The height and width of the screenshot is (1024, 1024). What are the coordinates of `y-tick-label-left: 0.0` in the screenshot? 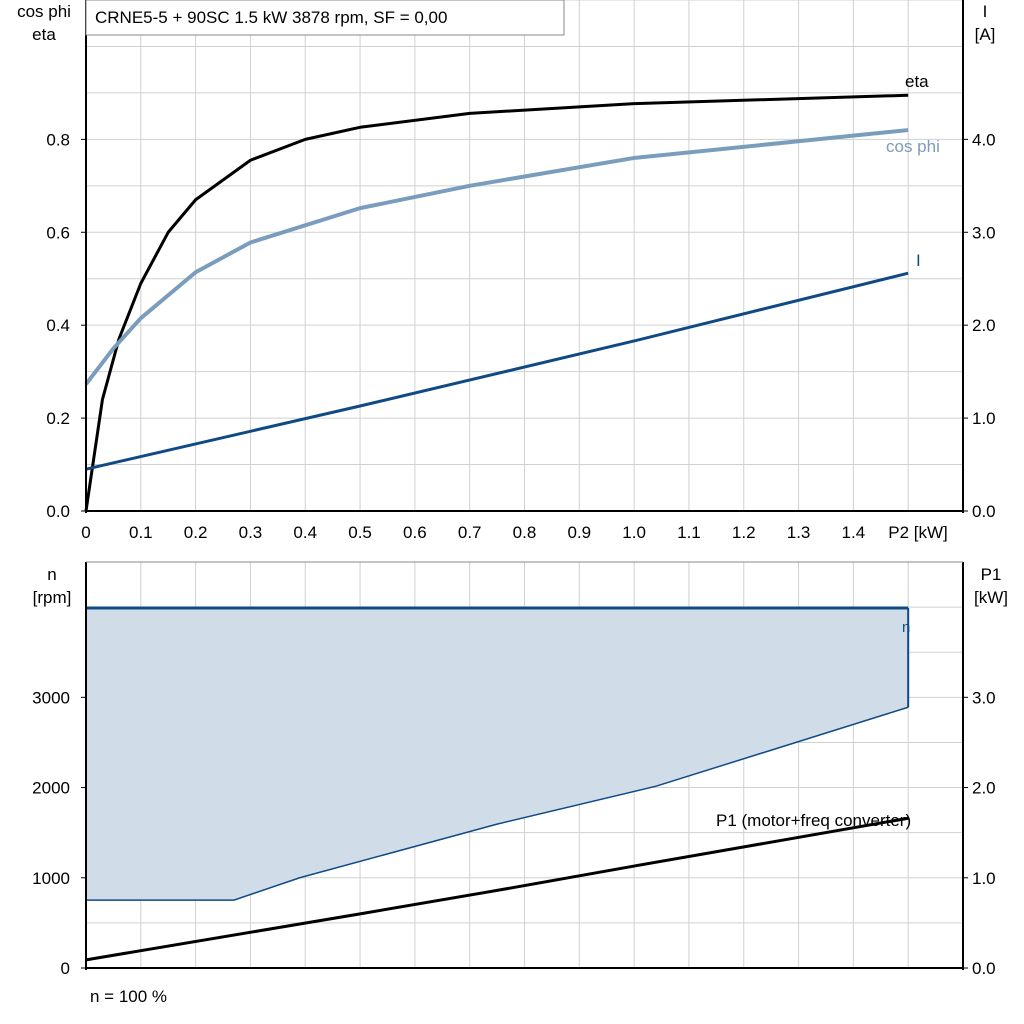 It's located at (58, 511).